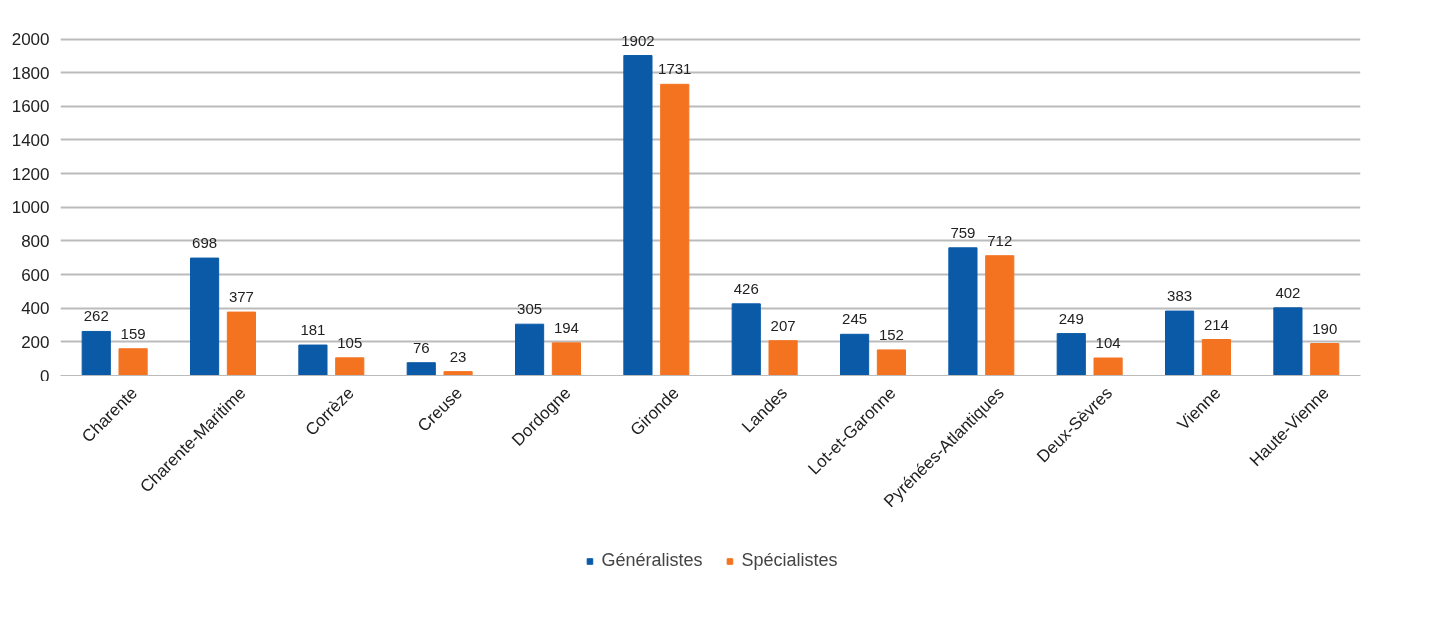 Image resolution: width=1447 pixels, height=635 pixels. Describe the element at coordinates (1071, 318) in the screenshot. I see `data-label: 249` at that location.